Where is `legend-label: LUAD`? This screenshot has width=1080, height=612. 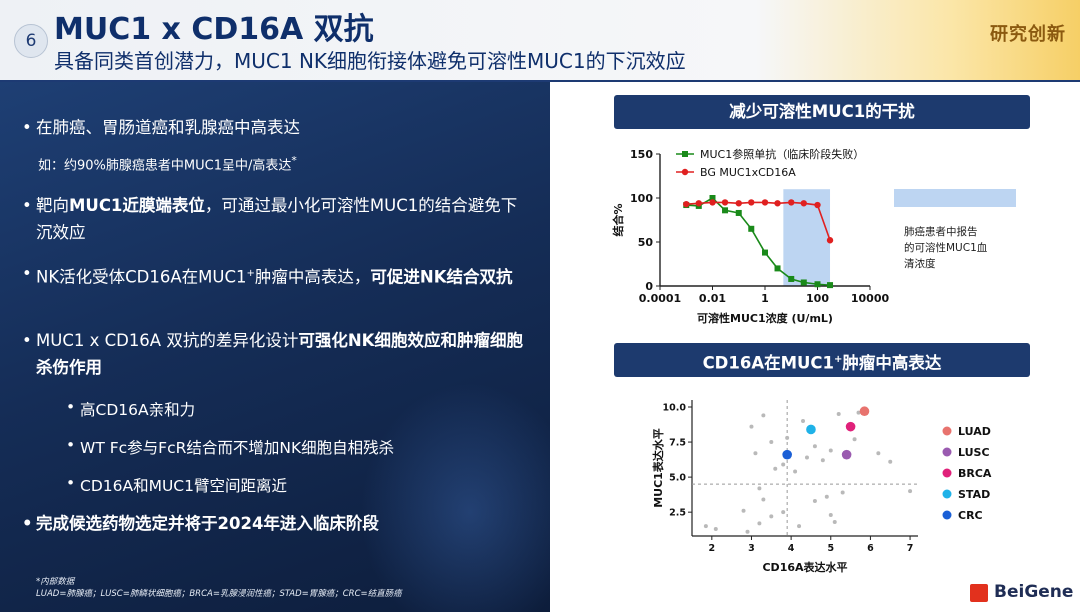 legend-label: LUAD is located at coordinates (974, 431).